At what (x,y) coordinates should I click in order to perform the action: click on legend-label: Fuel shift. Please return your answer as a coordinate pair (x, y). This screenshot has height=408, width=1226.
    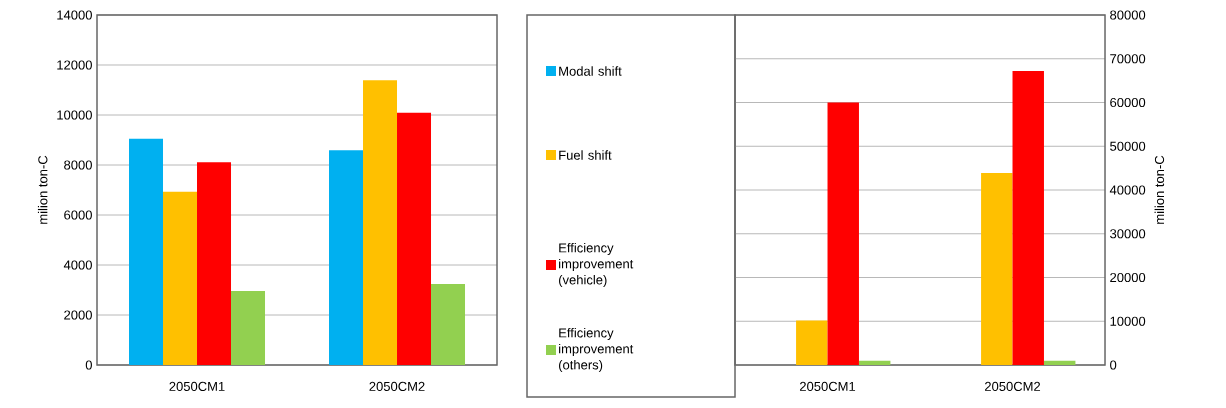
    Looking at the image, I should click on (585, 155).